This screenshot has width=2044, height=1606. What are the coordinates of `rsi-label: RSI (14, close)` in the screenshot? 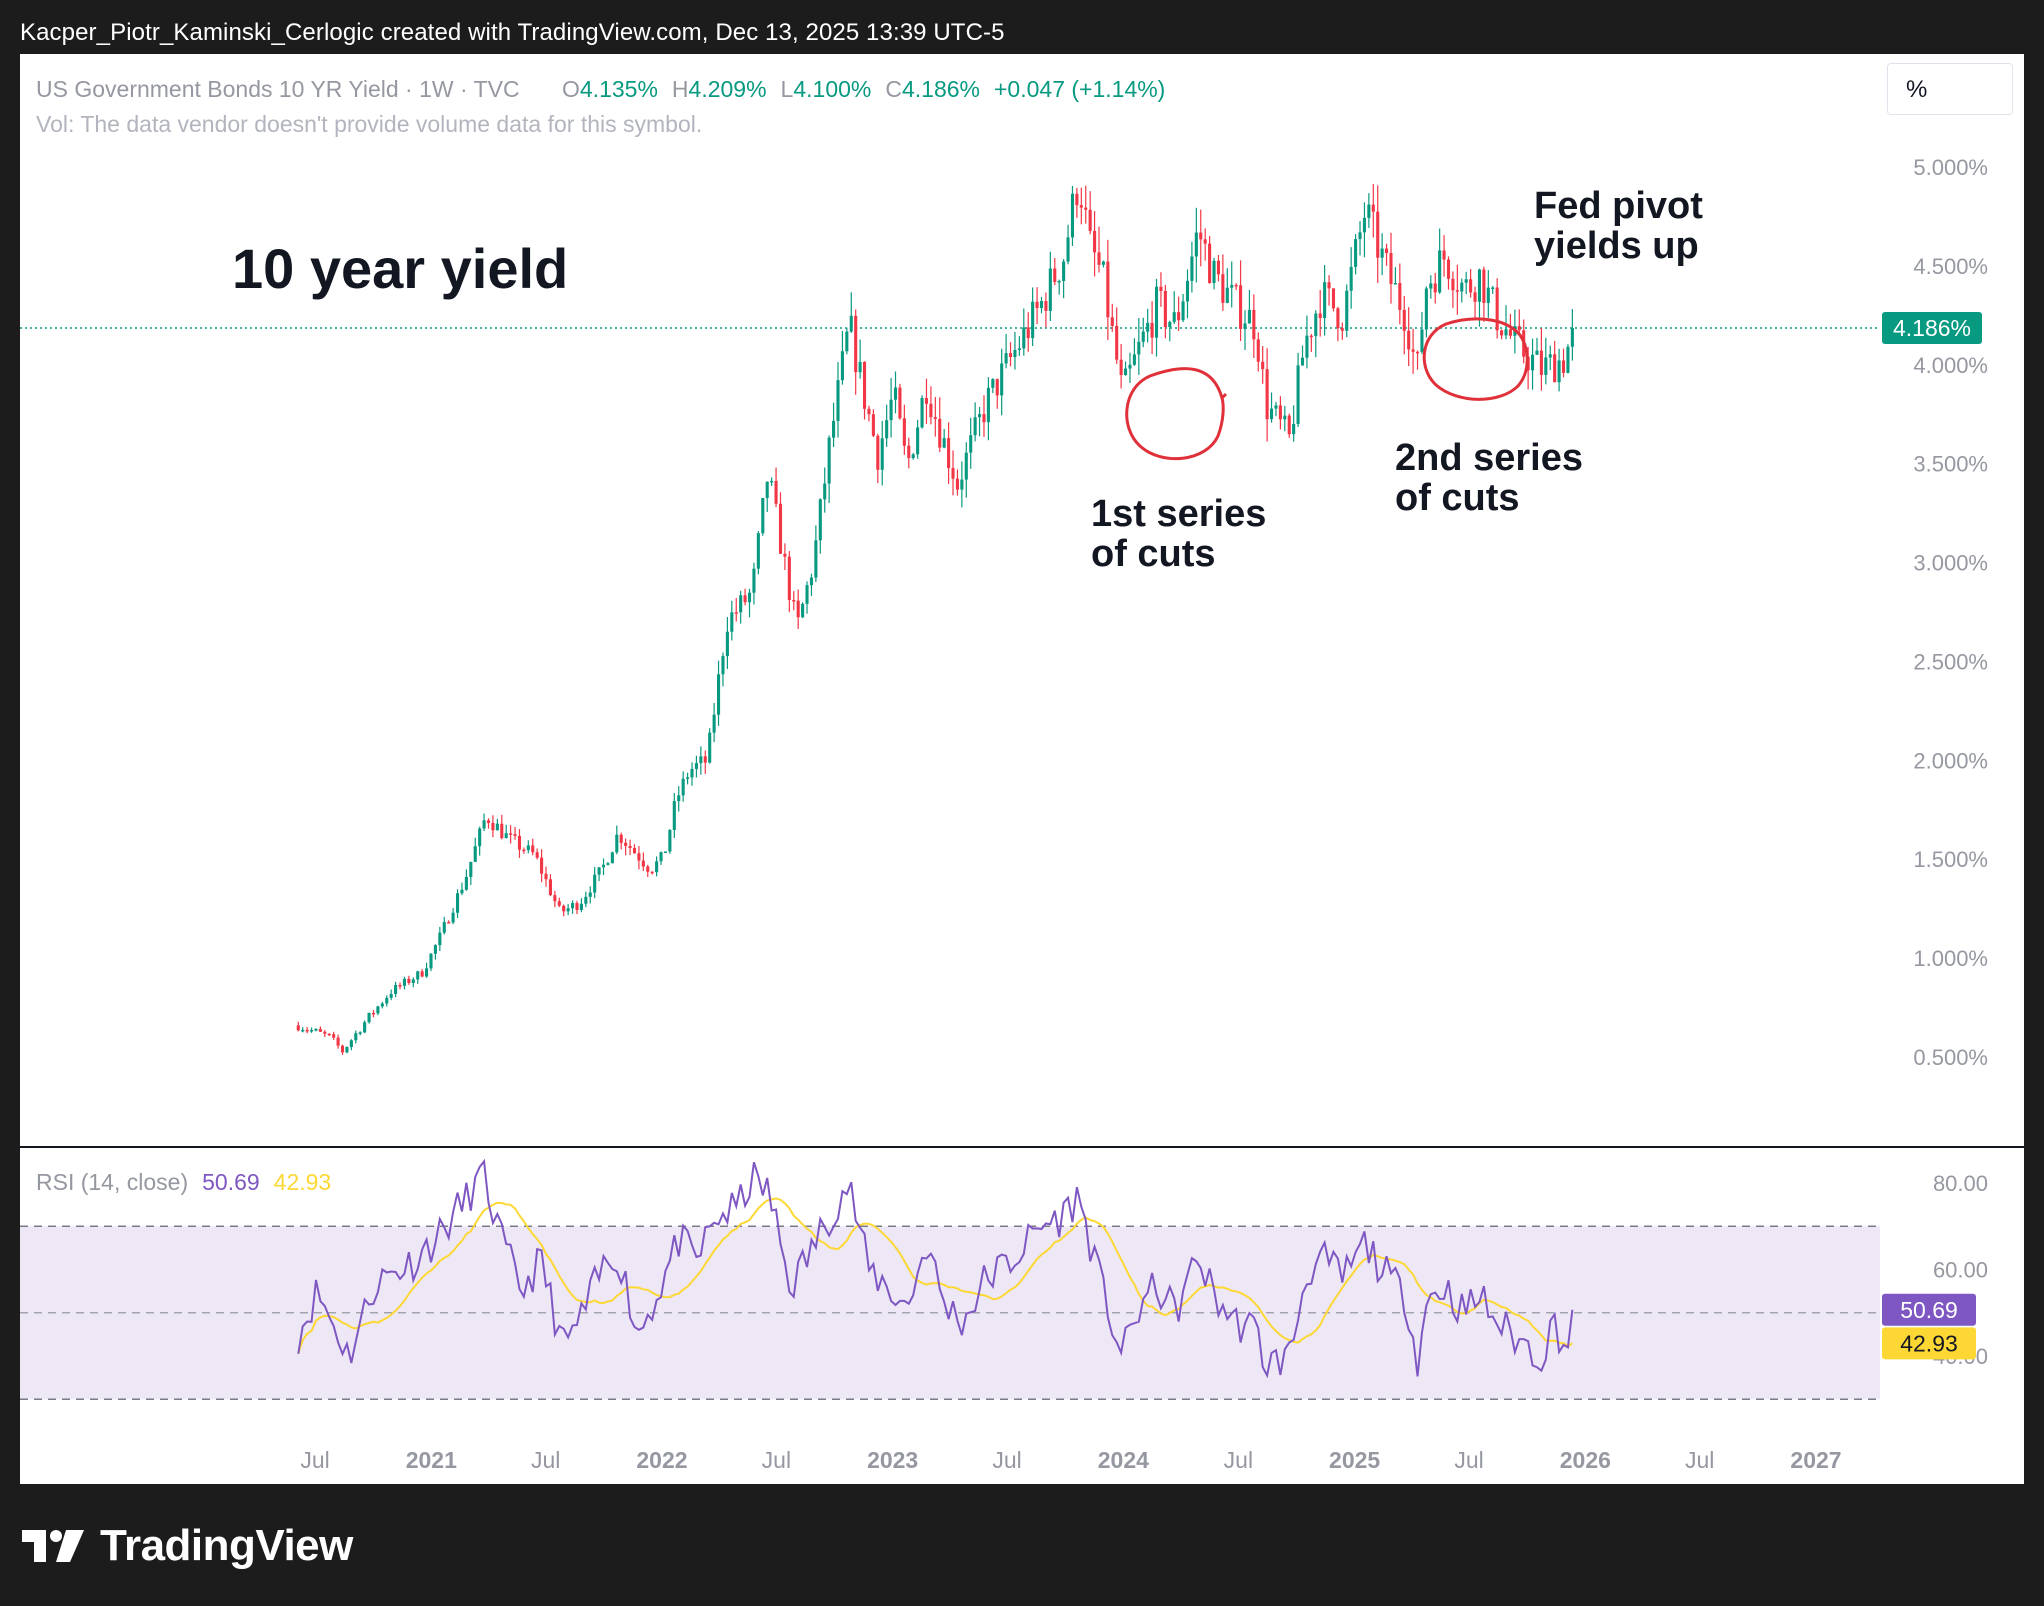 It's located at (112, 1182).